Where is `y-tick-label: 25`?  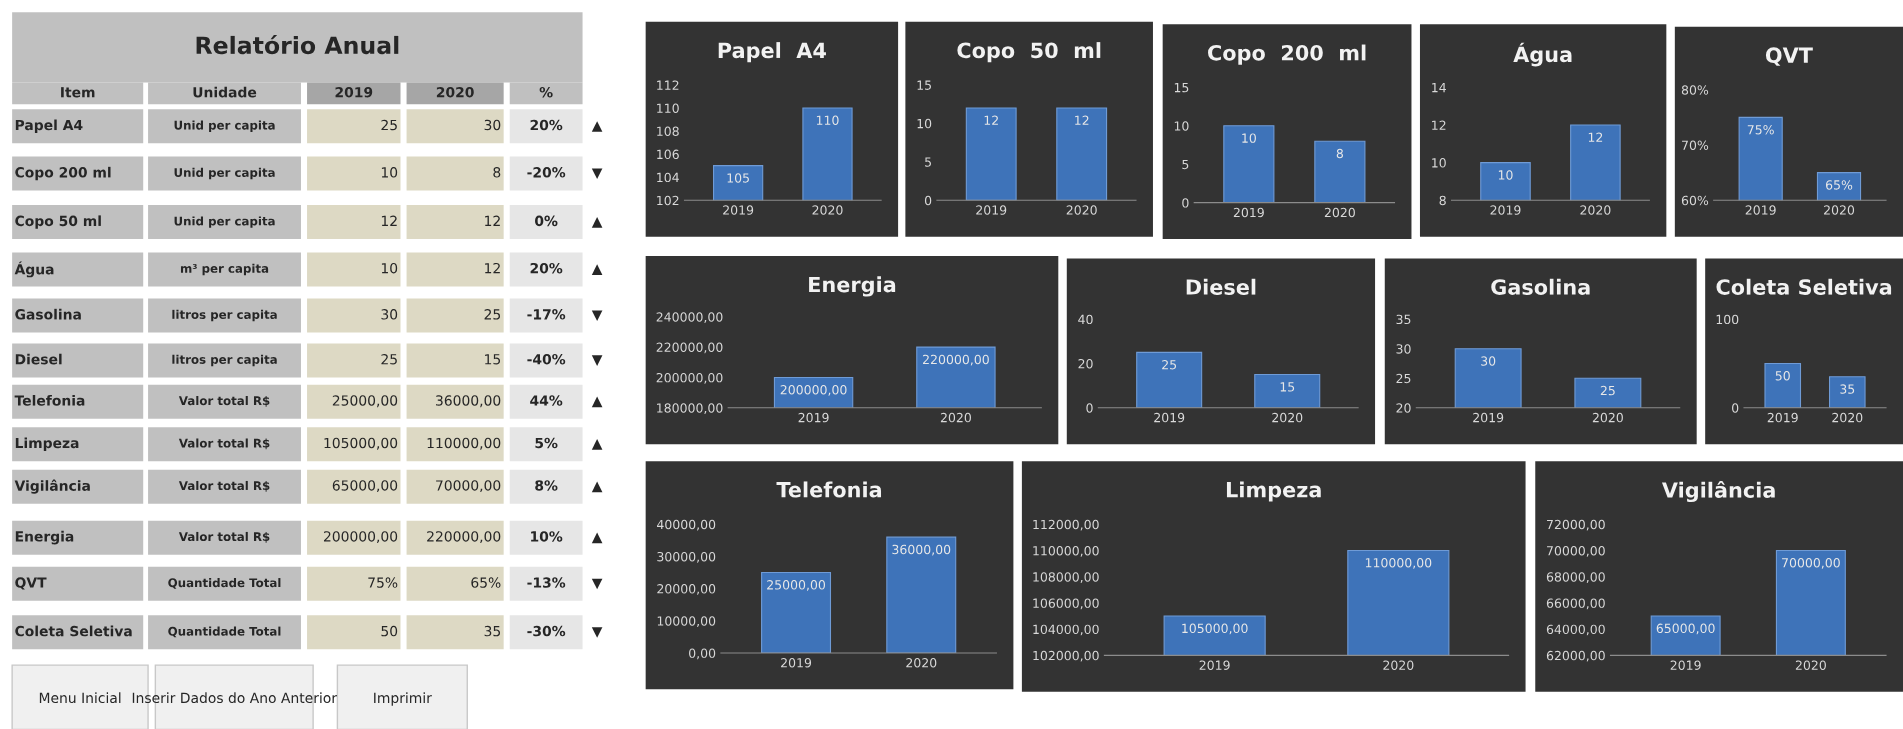 y-tick-label: 25 is located at coordinates (1403, 378).